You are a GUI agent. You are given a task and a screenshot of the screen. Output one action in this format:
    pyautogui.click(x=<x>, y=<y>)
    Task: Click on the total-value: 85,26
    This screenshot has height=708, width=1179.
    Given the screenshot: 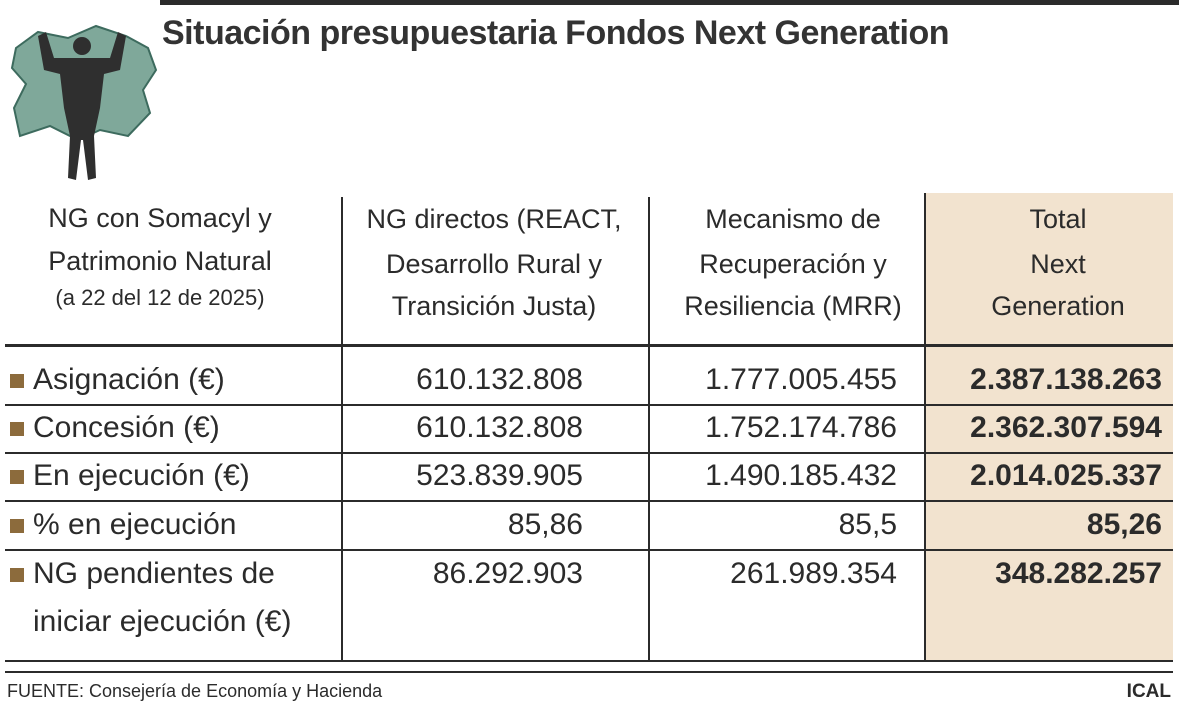 What is the action you would take?
    pyautogui.click(x=1124, y=524)
    